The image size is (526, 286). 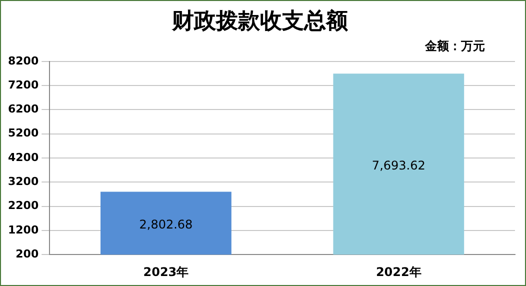 I want to click on y-tick-label: 6200, so click(x=23, y=109).